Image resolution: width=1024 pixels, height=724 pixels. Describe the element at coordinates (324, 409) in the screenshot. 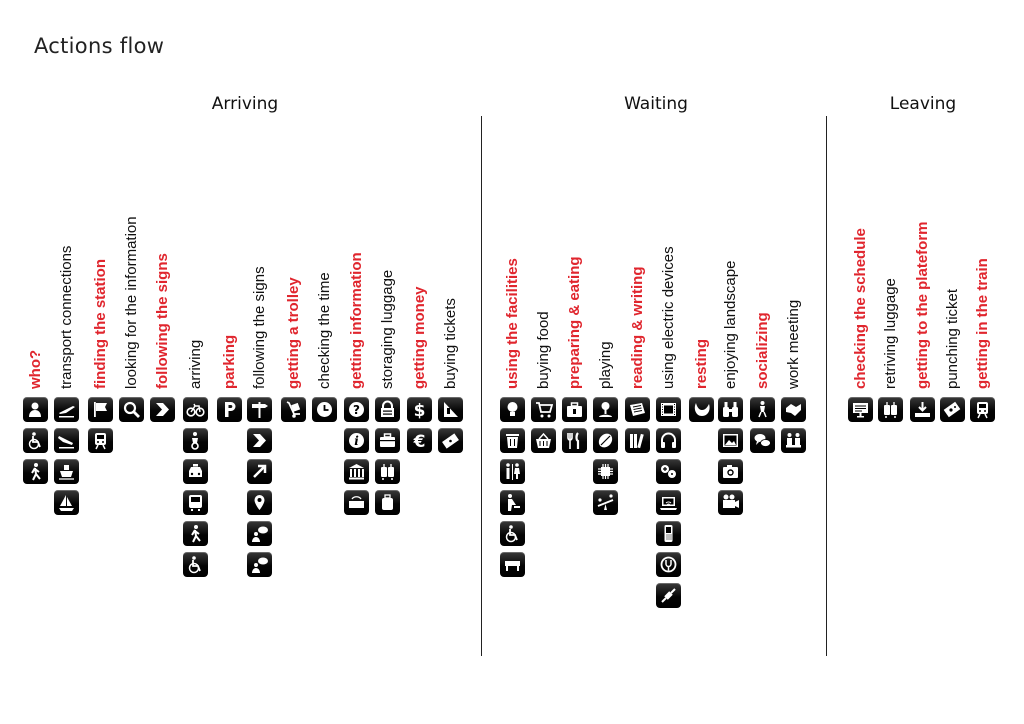

I see `clock-icon` at that location.